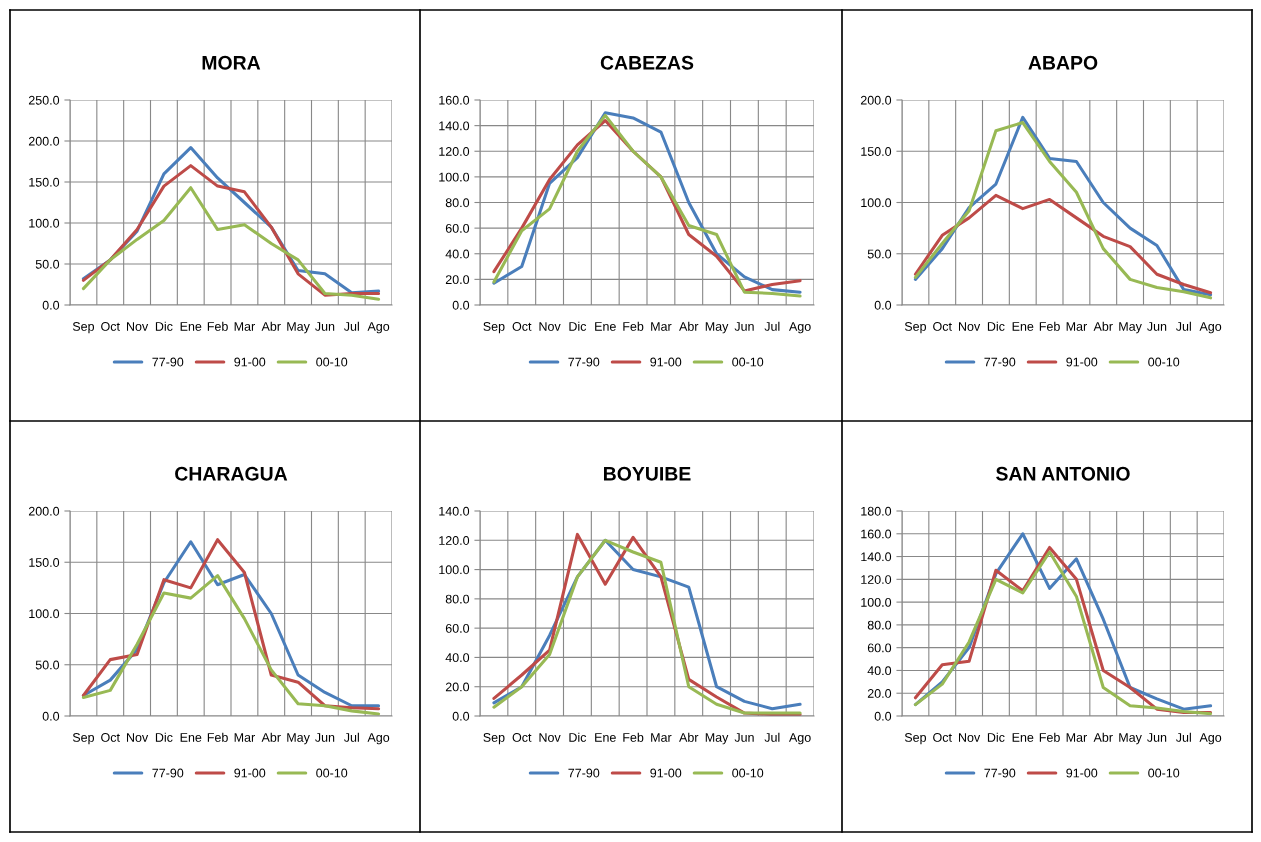  I want to click on chart-title: BOYUIBE, so click(647, 473).